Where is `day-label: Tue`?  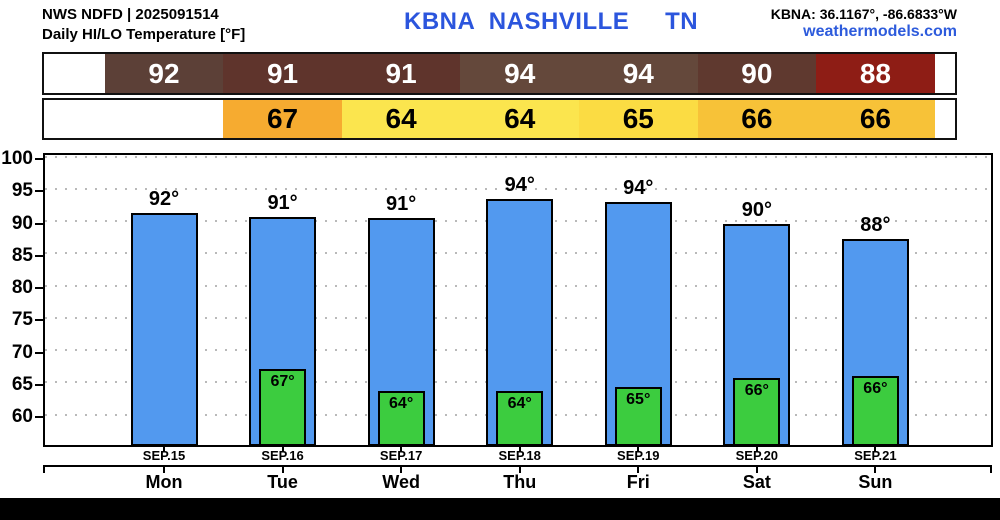
day-label: Tue is located at coordinates (282, 482).